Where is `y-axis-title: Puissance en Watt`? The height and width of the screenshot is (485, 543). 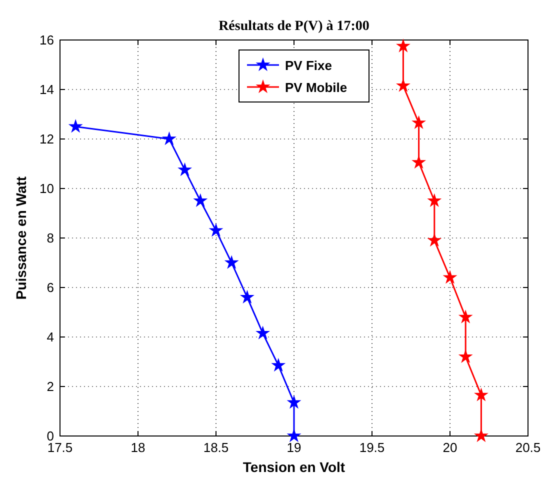 y-axis-title: Puissance en Watt is located at coordinates (21, 238).